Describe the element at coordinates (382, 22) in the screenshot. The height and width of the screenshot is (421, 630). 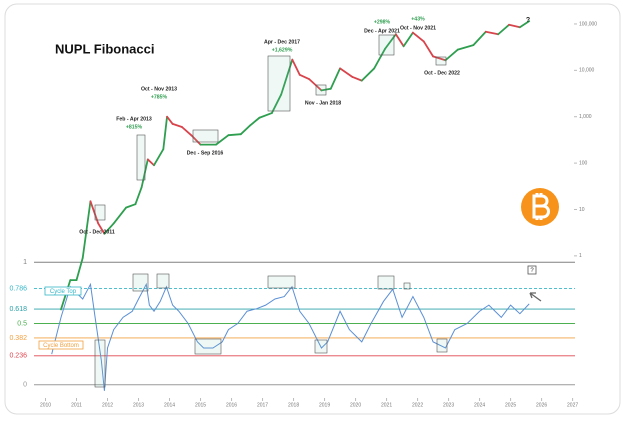
I see `annotation: +298%` at that location.